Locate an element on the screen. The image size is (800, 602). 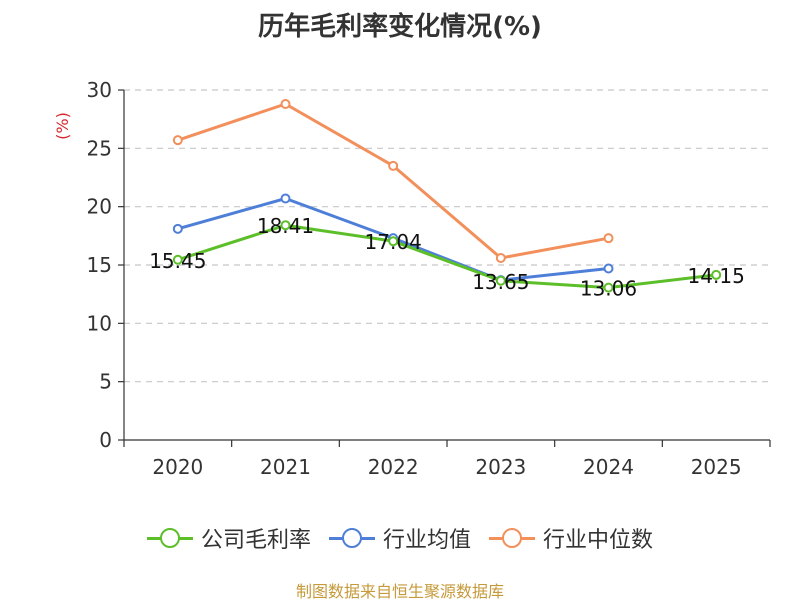
chart-title: 历年毛利率变化情况(%) is located at coordinates (400, 27).